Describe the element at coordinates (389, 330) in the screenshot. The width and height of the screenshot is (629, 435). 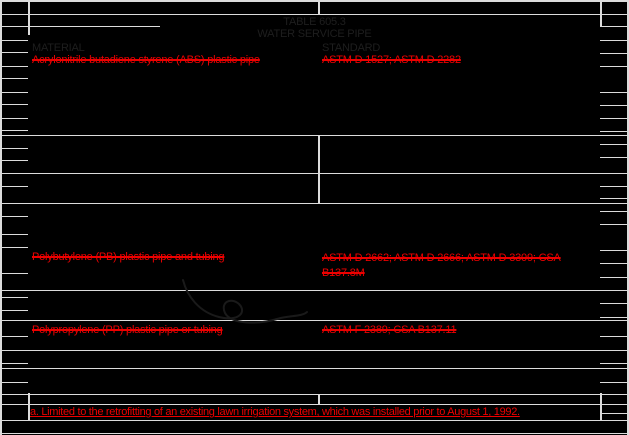
I see `row-pp-standard-cell: ASTM F 2389; CSA B137.11` at that location.